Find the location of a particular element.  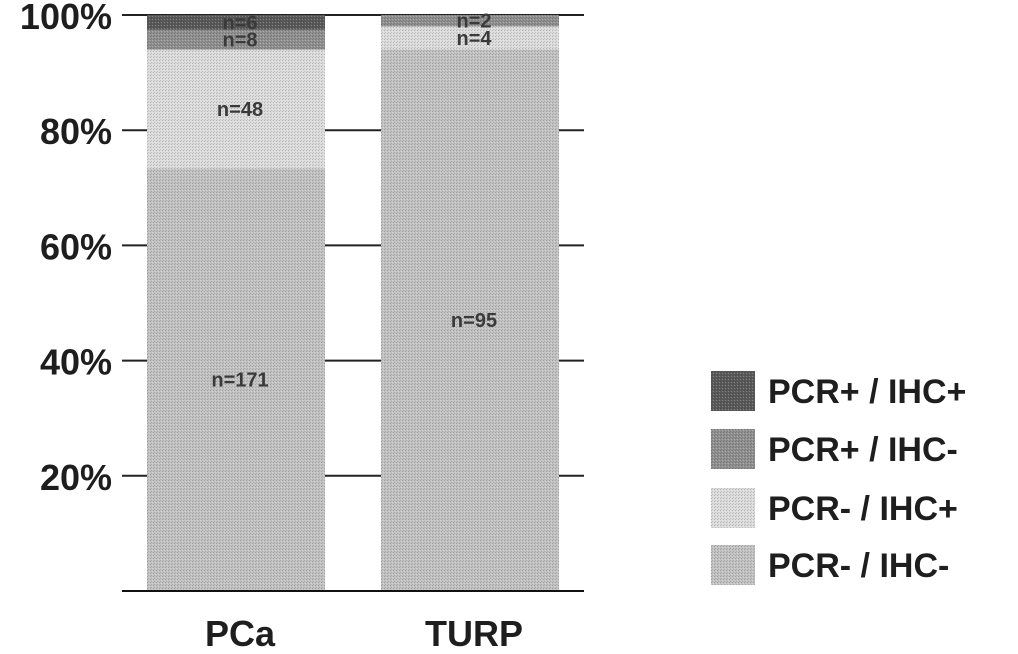

bar-data-label: n=6 is located at coordinates (239, 23).